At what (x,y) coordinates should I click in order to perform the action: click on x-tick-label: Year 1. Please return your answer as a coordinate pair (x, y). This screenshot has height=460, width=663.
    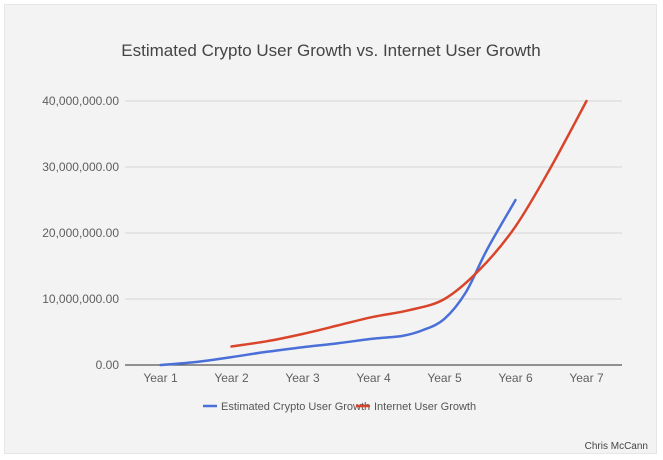
    Looking at the image, I should click on (160, 378).